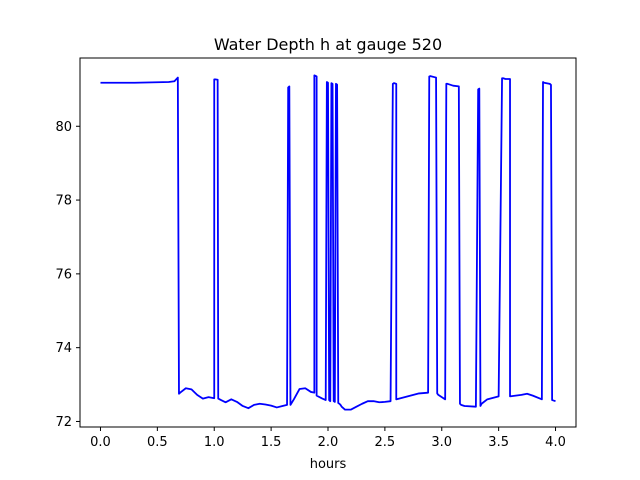 The height and width of the screenshot is (480, 640). I want to click on chart-title: Water Depth h at gauge 520, so click(328, 44).